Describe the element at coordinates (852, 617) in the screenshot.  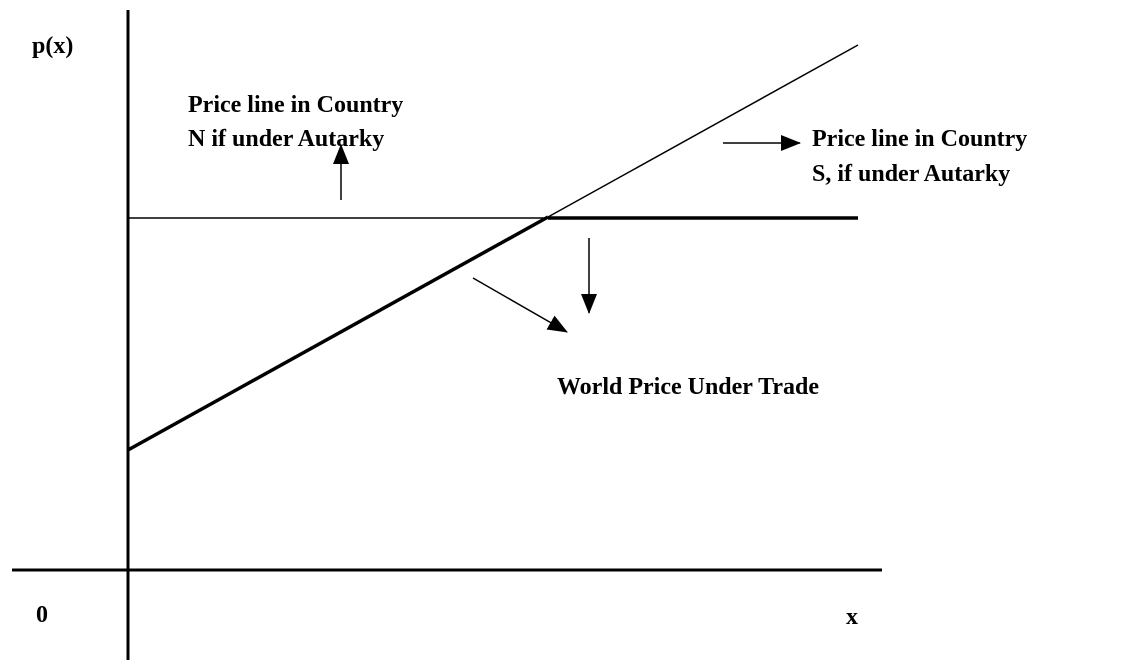
I see `x-axis-label: x` at that location.